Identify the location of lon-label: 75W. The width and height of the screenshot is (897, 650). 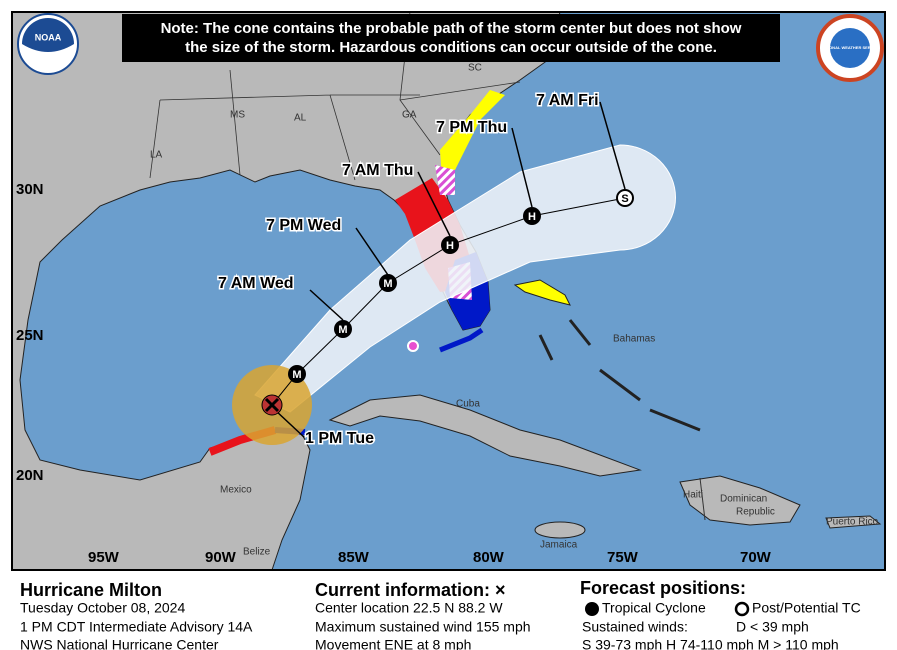
(623, 557).